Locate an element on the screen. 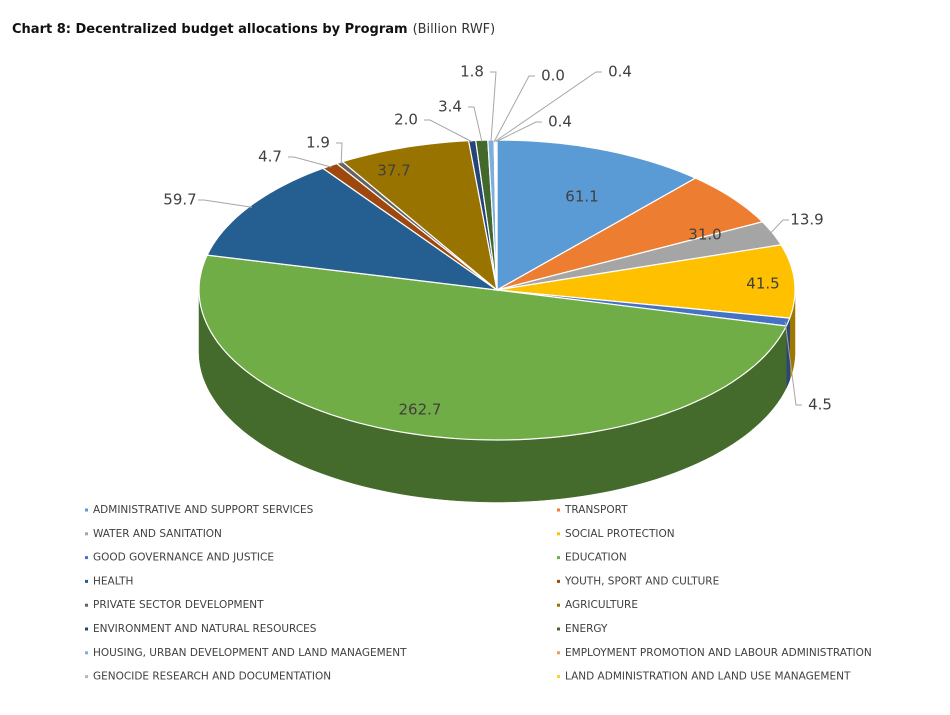  legend-label: TRANSPORT is located at coordinates (596, 510).